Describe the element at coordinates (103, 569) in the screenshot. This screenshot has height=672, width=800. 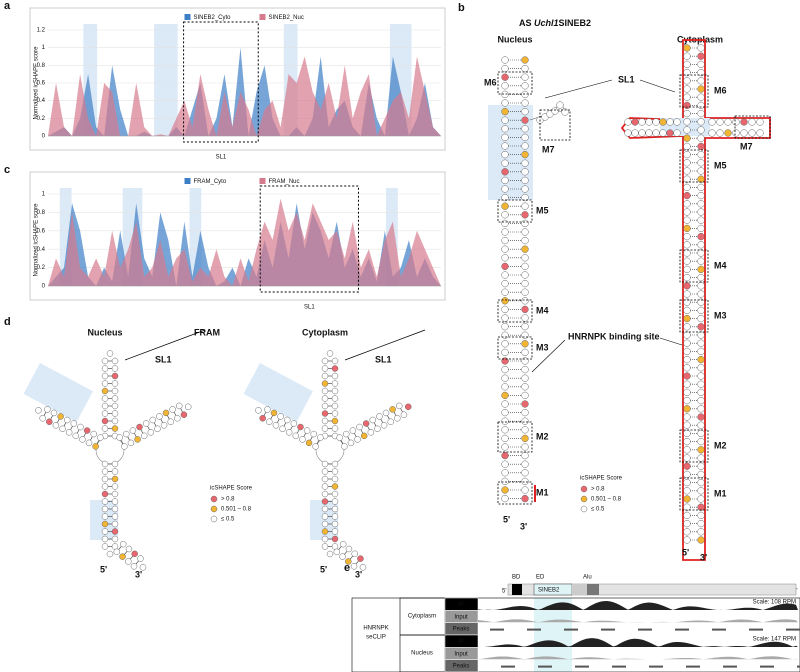
I see `end-5: 5'` at that location.